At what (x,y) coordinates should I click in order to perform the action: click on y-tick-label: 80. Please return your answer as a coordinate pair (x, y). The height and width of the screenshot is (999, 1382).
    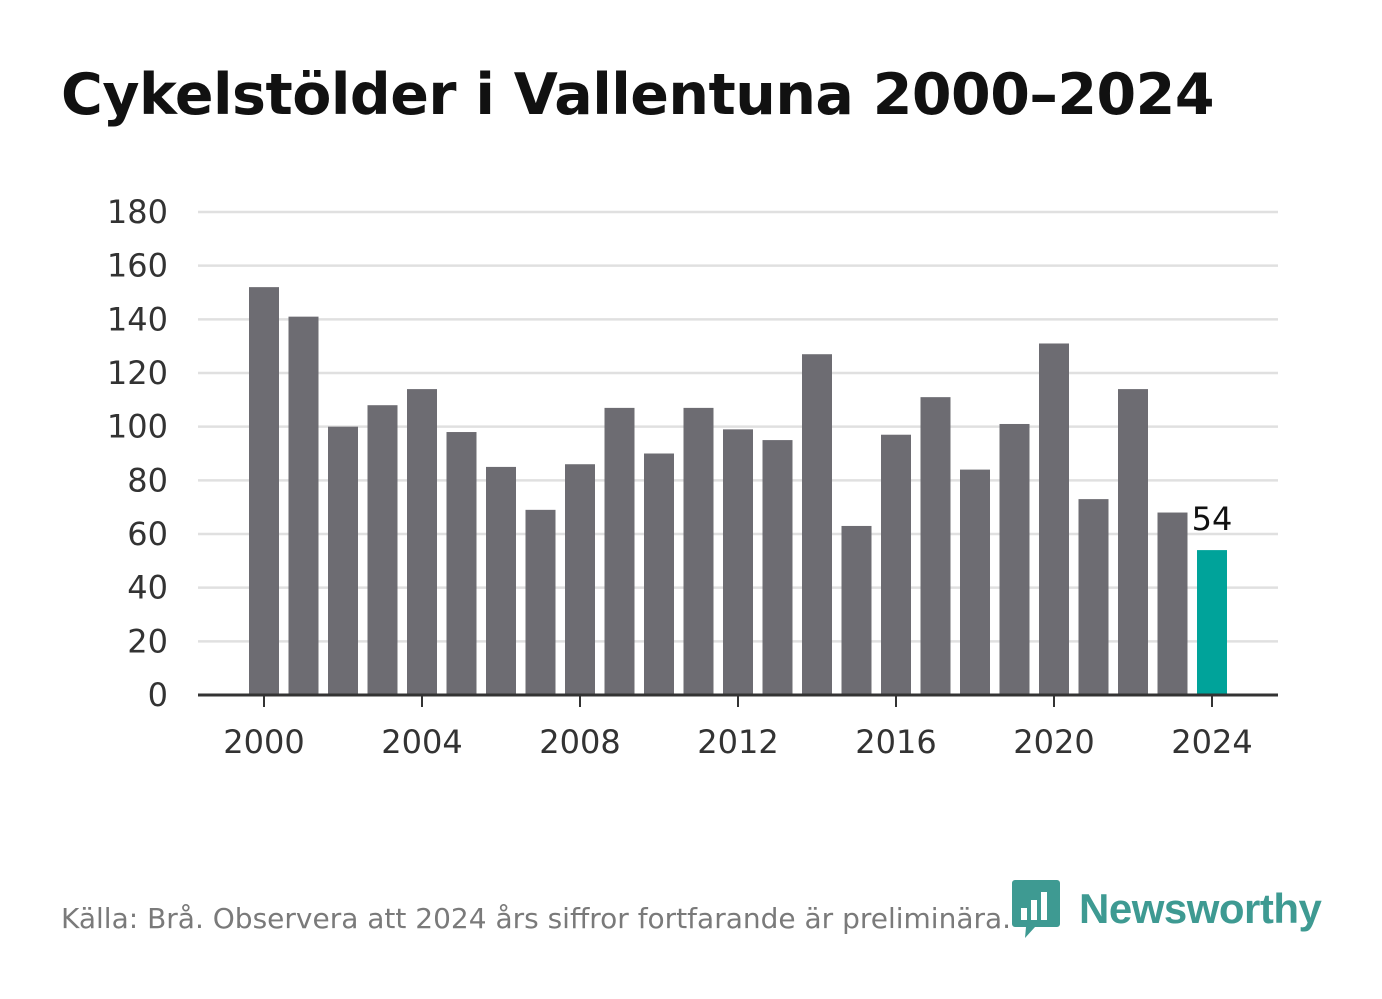
    Looking at the image, I should click on (147, 480).